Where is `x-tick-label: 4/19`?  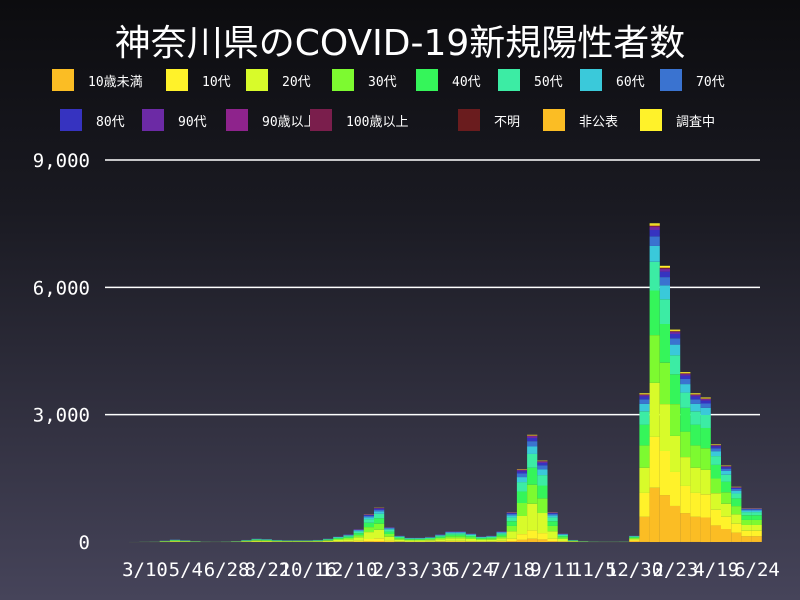 x-tick-label: 4/19 is located at coordinates (716, 570).